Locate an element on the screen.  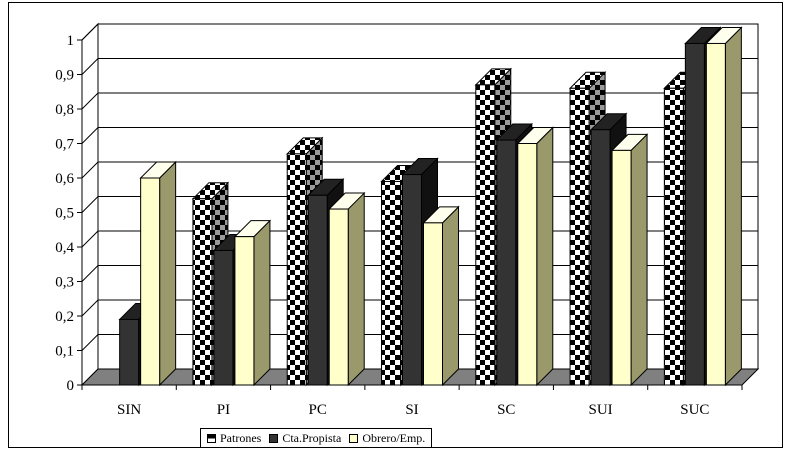
y-tick-label: 0,1 is located at coordinates (64, 352).